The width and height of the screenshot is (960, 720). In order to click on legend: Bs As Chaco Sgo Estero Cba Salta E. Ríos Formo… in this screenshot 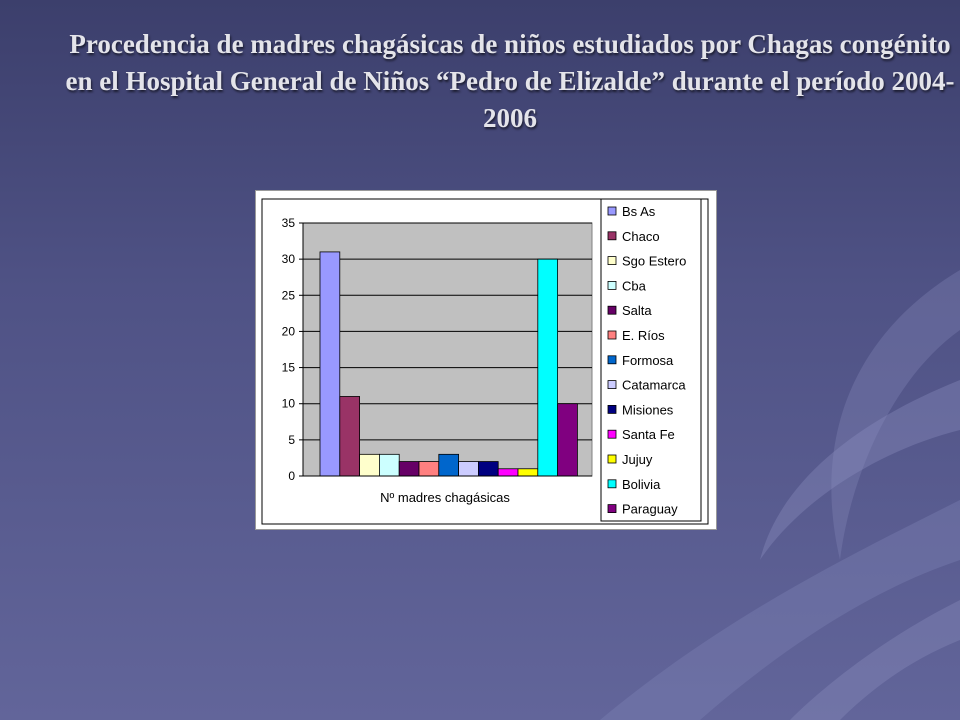, I will do `click(651, 360)`.